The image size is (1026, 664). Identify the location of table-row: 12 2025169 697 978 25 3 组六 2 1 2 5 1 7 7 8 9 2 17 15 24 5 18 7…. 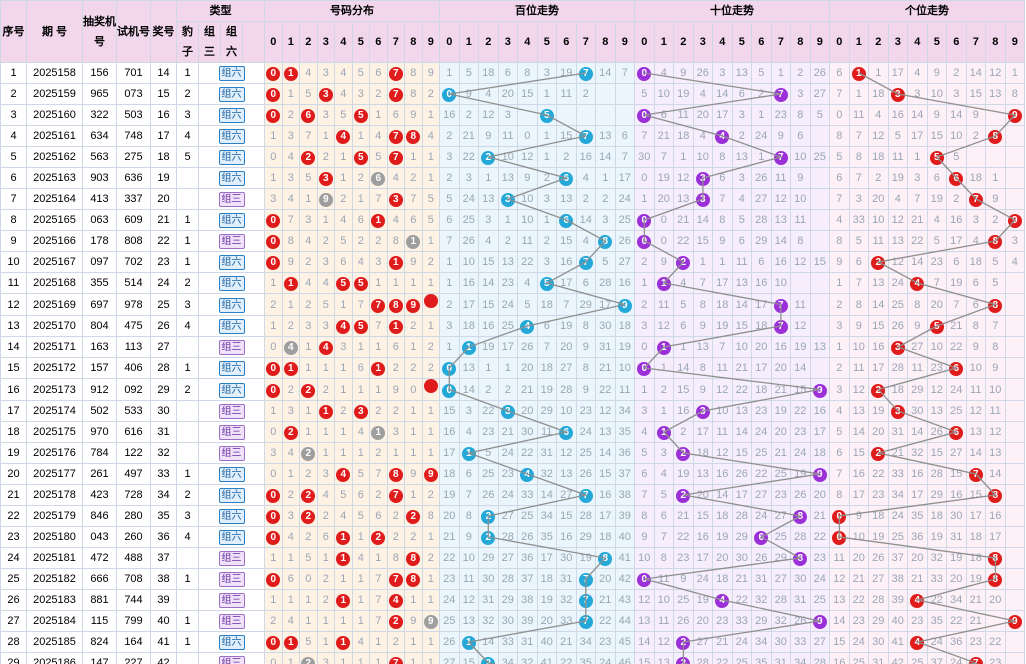
(513, 304).